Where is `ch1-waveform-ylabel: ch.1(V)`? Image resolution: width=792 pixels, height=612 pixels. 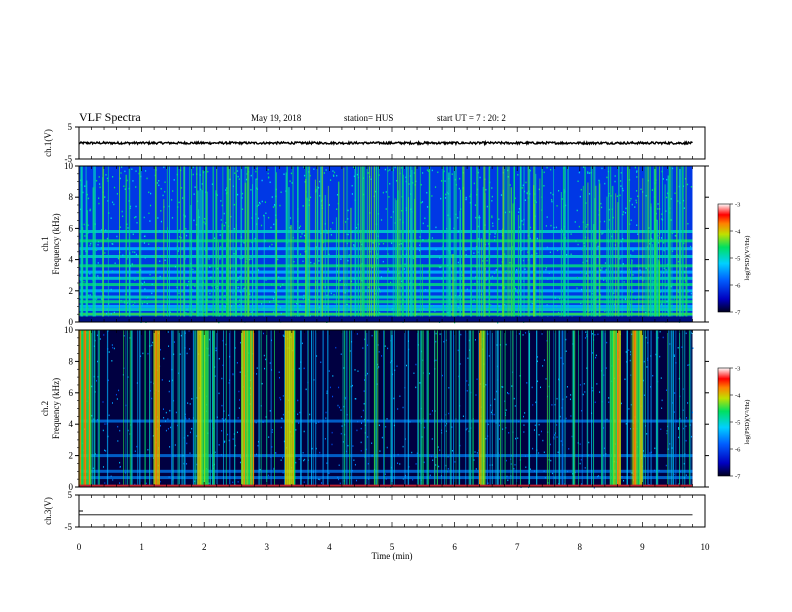
ch1-waveform-ylabel: ch.1(V) is located at coordinates (48, 143).